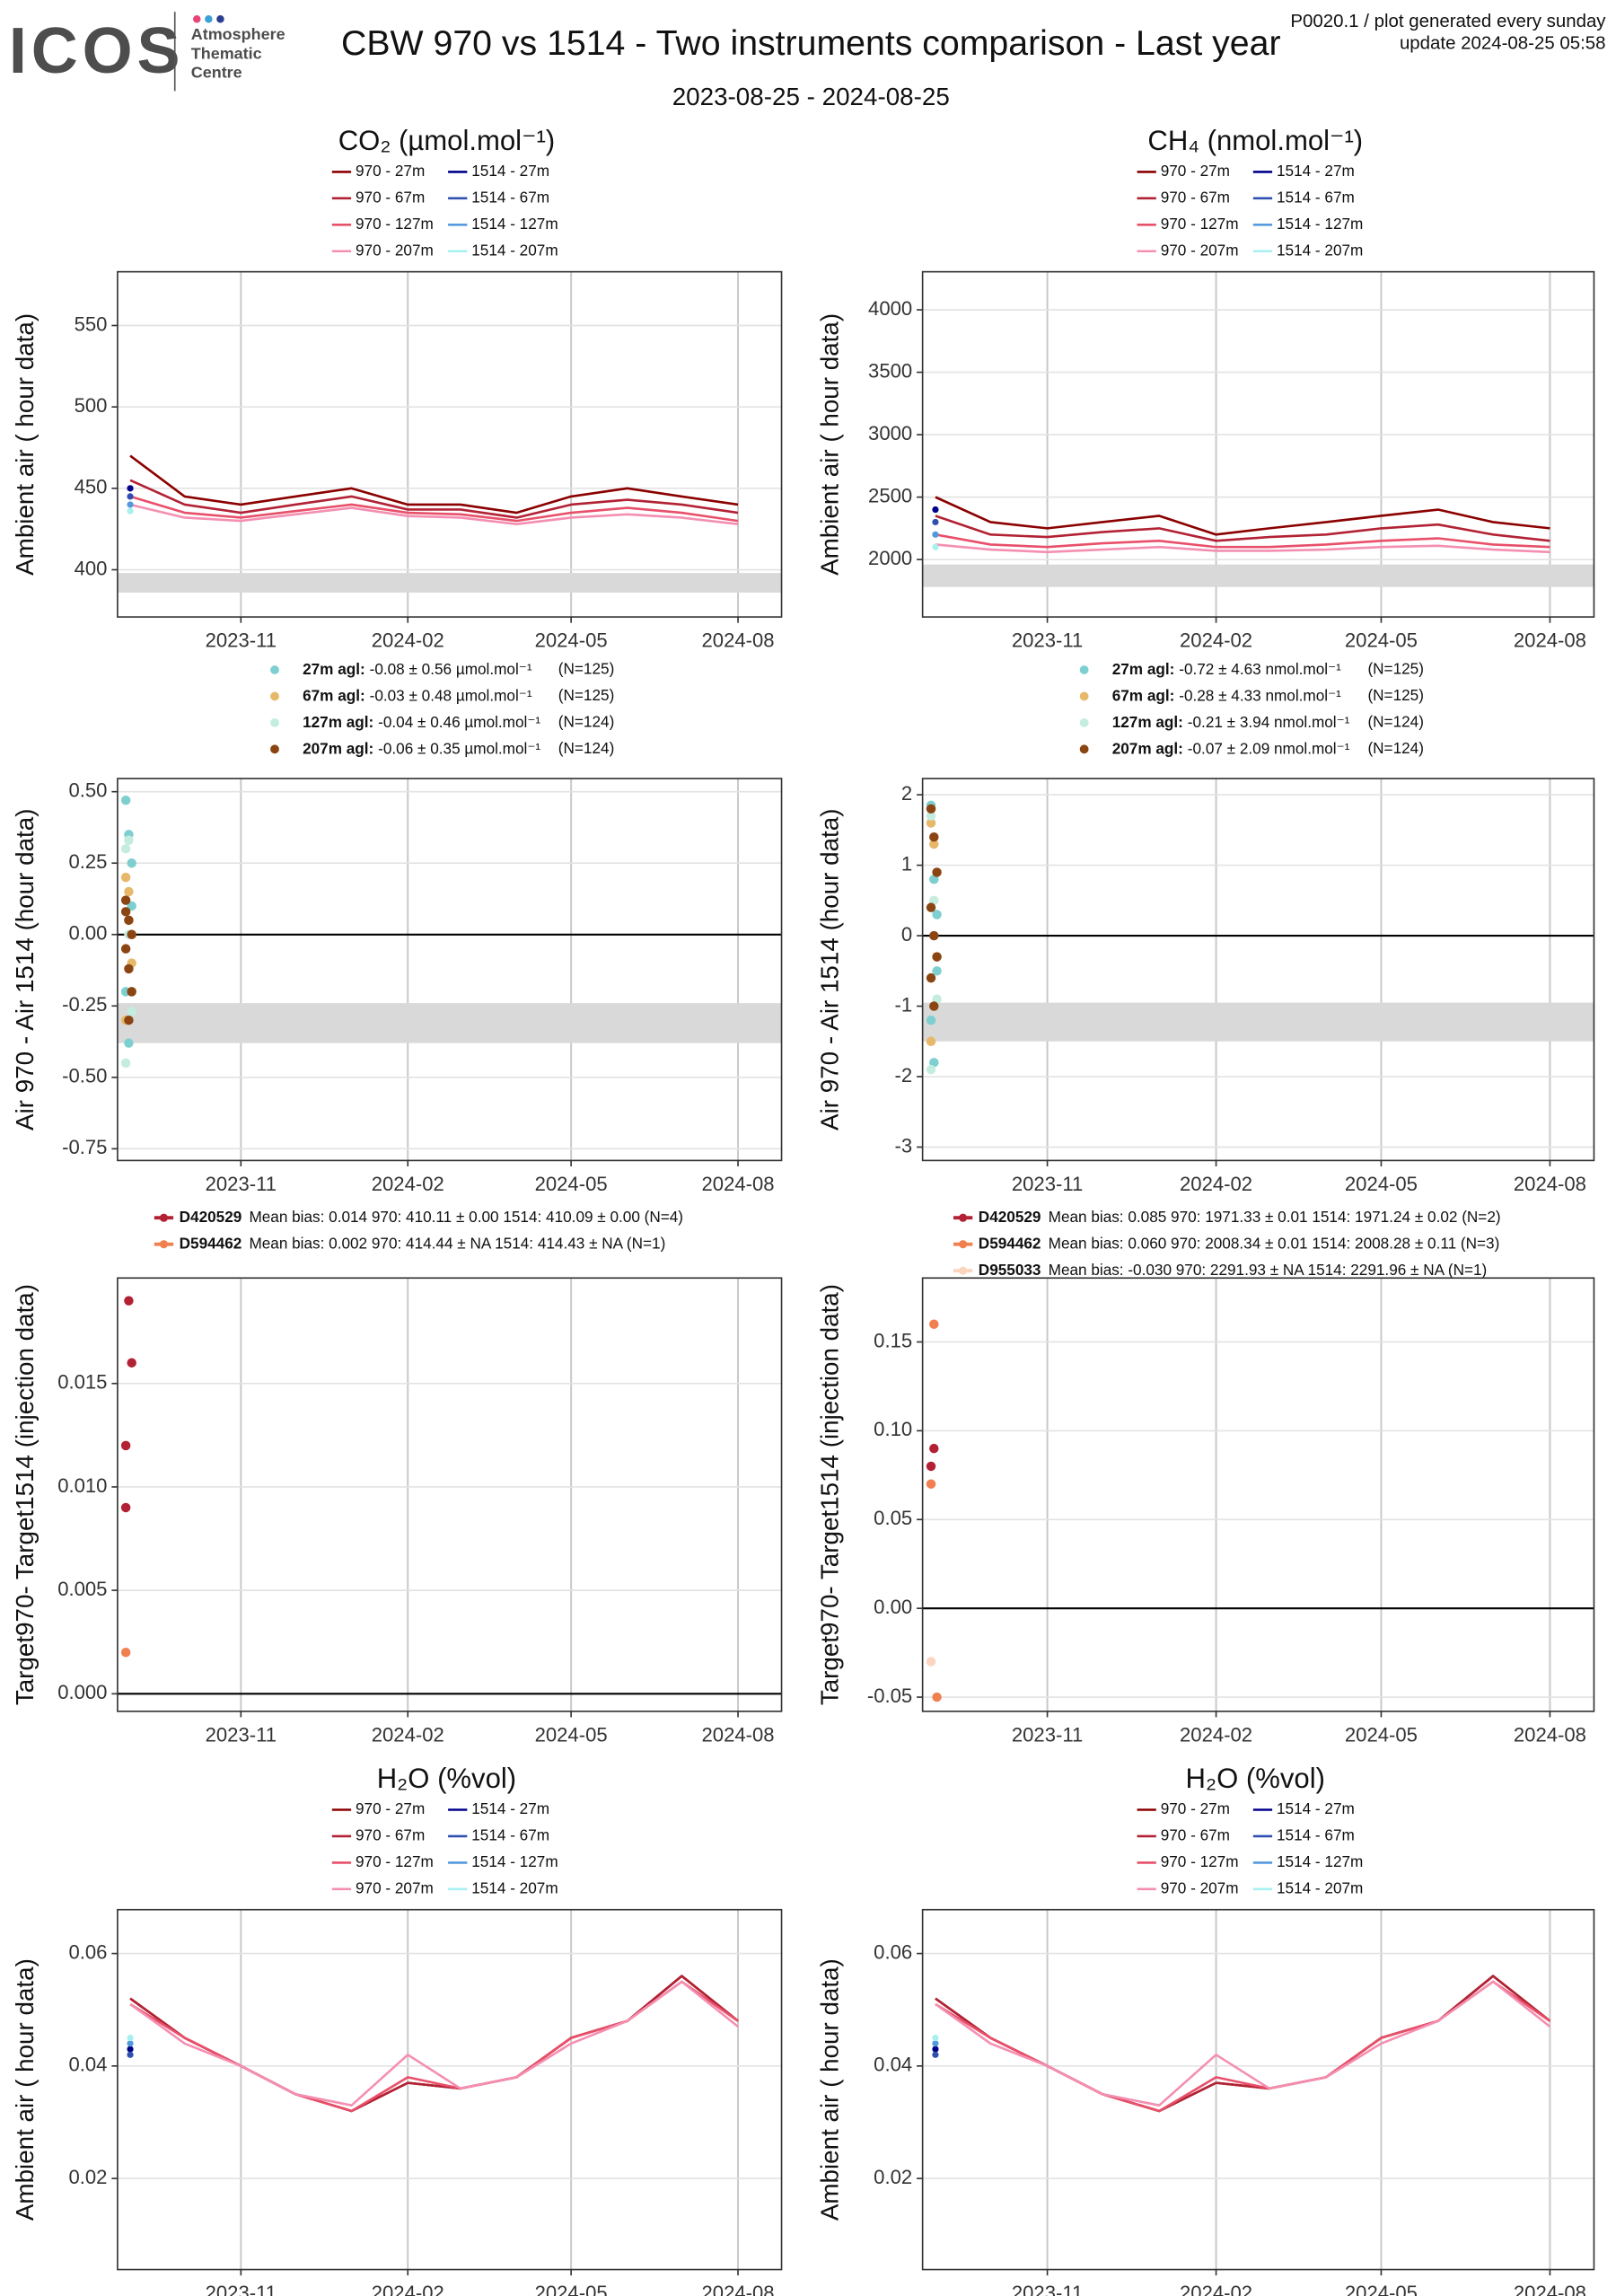 The height and width of the screenshot is (2296, 1616). What do you see at coordinates (893, 1518) in the screenshot?
I see `y-tick-label: 0.05` at bounding box center [893, 1518].